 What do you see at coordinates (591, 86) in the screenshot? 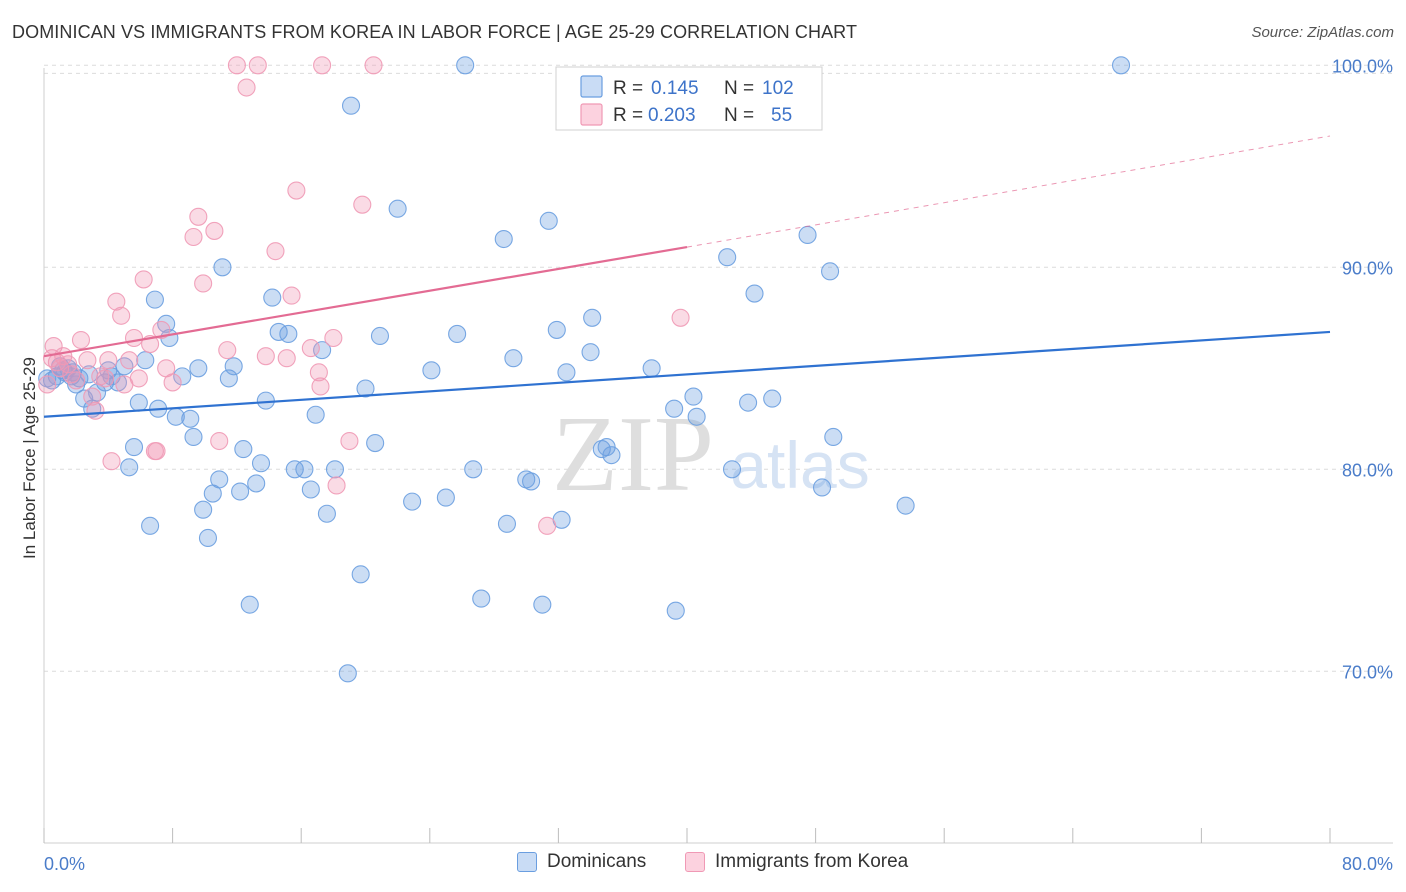
I see `legend-swatch-dominicans` at bounding box center [591, 86].